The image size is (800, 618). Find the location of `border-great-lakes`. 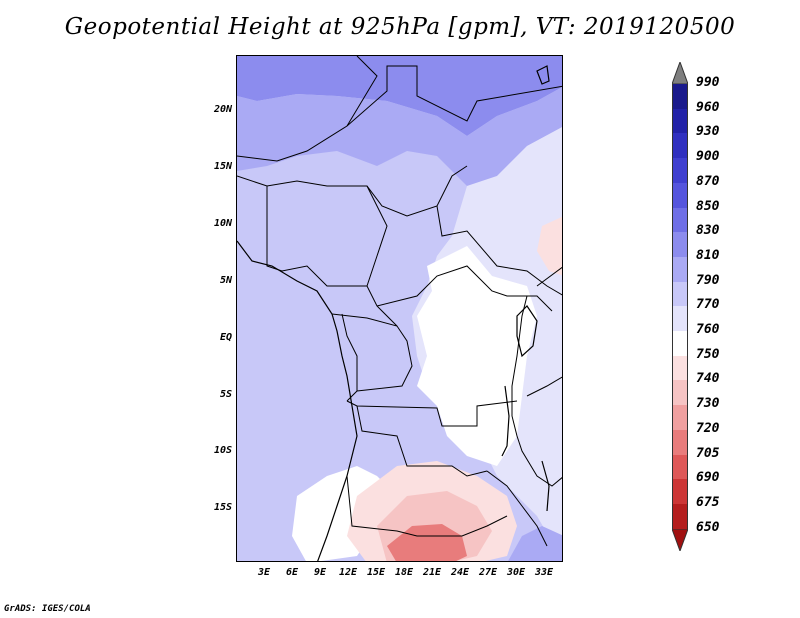

border-great-lakes is located at coordinates (536, 391).